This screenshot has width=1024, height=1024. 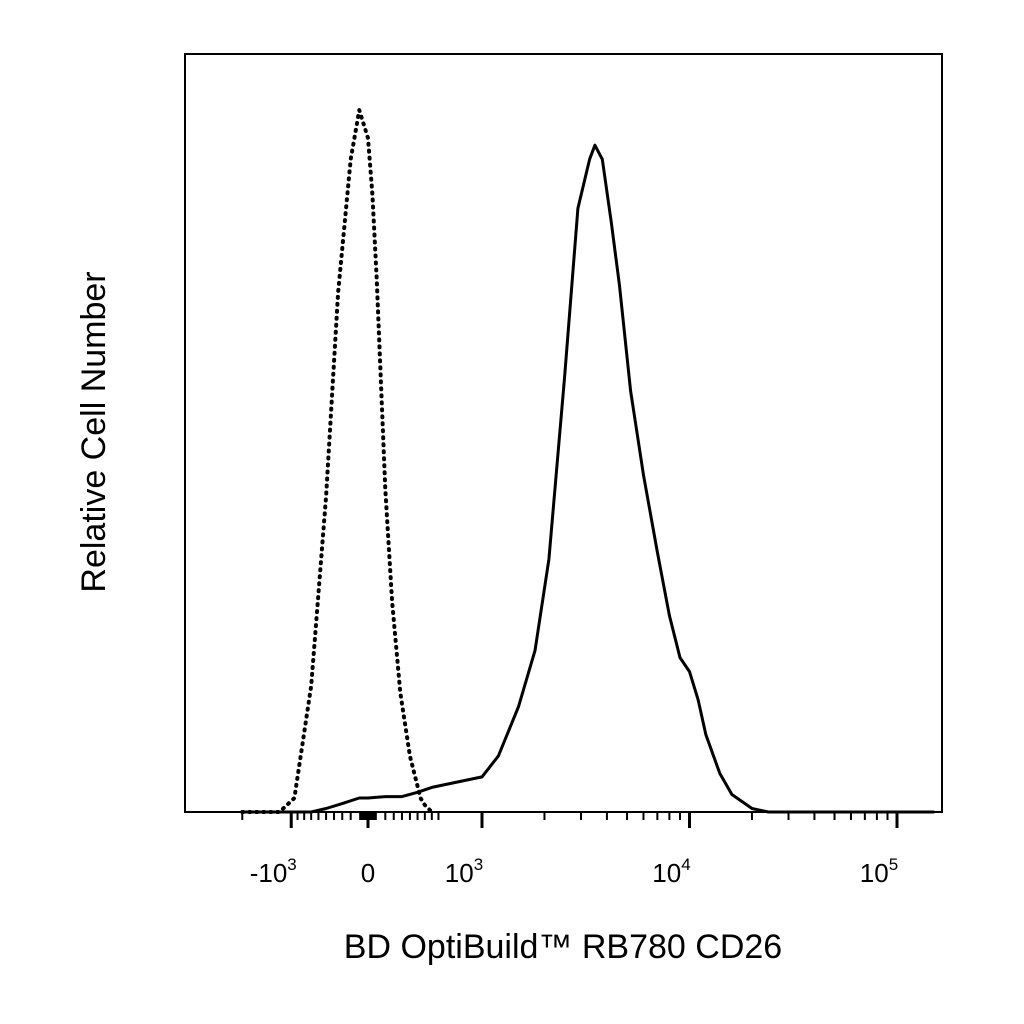 I want to click on x-axis-tick-labels: -103 0 10³ 10⁴ 10⁵, so click(x=574, y=871).